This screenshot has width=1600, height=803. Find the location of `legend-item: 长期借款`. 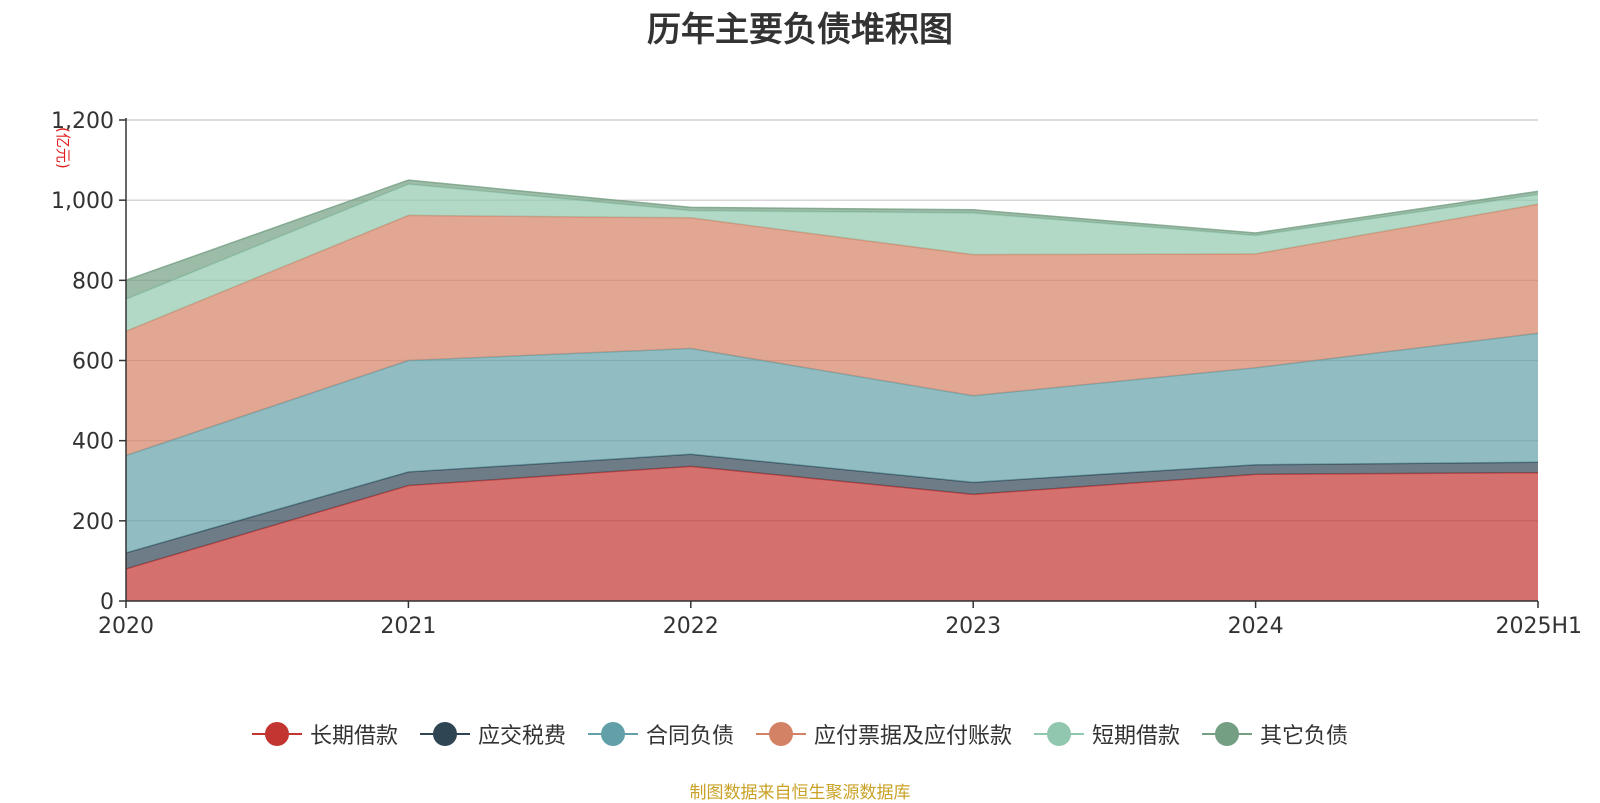

legend-item: 长期借款 is located at coordinates (324, 734).